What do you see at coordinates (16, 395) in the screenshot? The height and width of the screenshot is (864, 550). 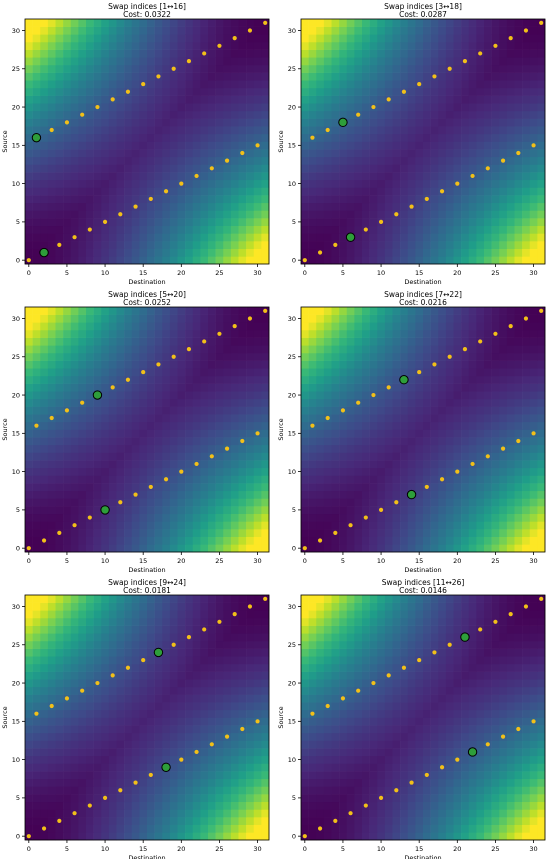 I see `y-tick-label: 20` at bounding box center [16, 395].